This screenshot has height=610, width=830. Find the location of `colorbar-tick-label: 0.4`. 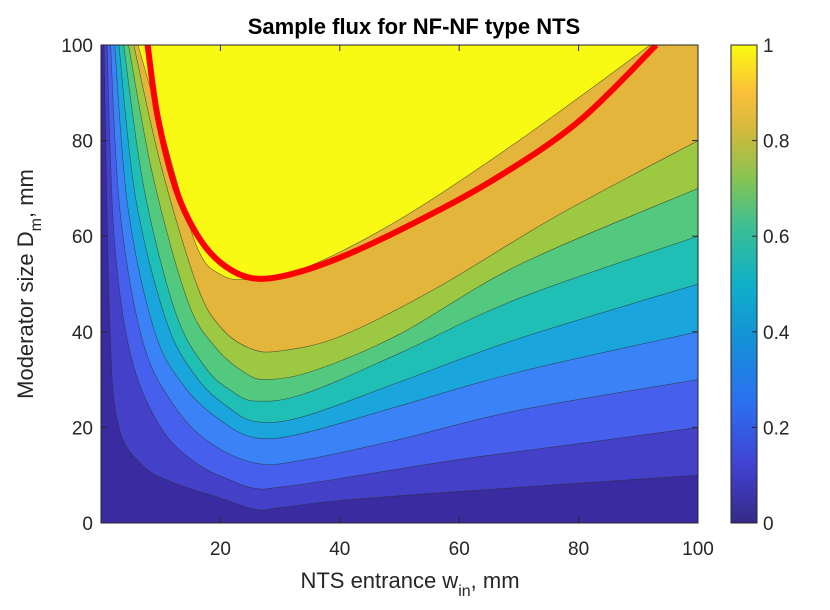

colorbar-tick-label: 0.4 is located at coordinates (776, 333).